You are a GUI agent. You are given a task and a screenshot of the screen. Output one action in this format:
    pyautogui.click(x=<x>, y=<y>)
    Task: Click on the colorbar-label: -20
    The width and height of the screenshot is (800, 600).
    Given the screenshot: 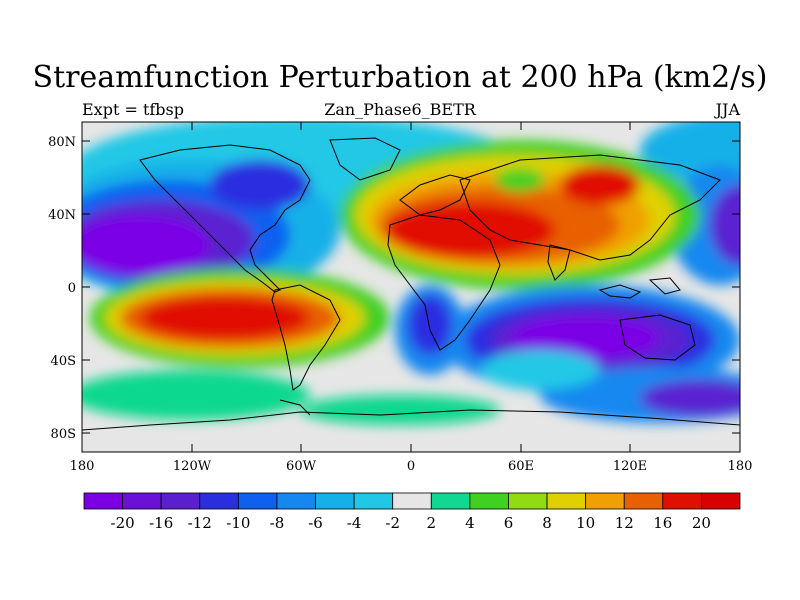 What is the action you would take?
    pyautogui.click(x=123, y=523)
    